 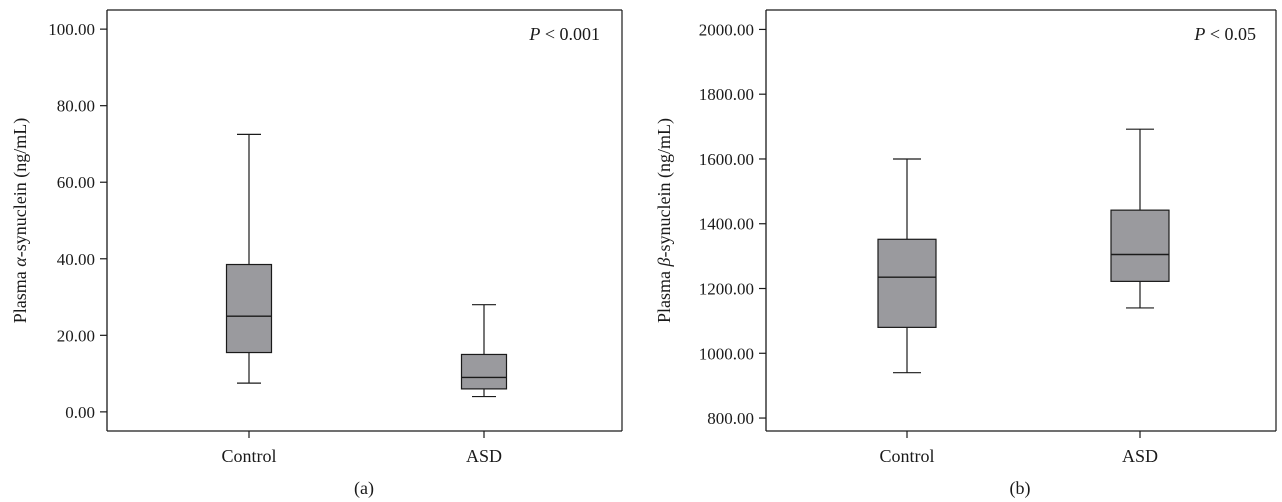 I want to click on y-title-symbol: α, so click(x=20, y=262).